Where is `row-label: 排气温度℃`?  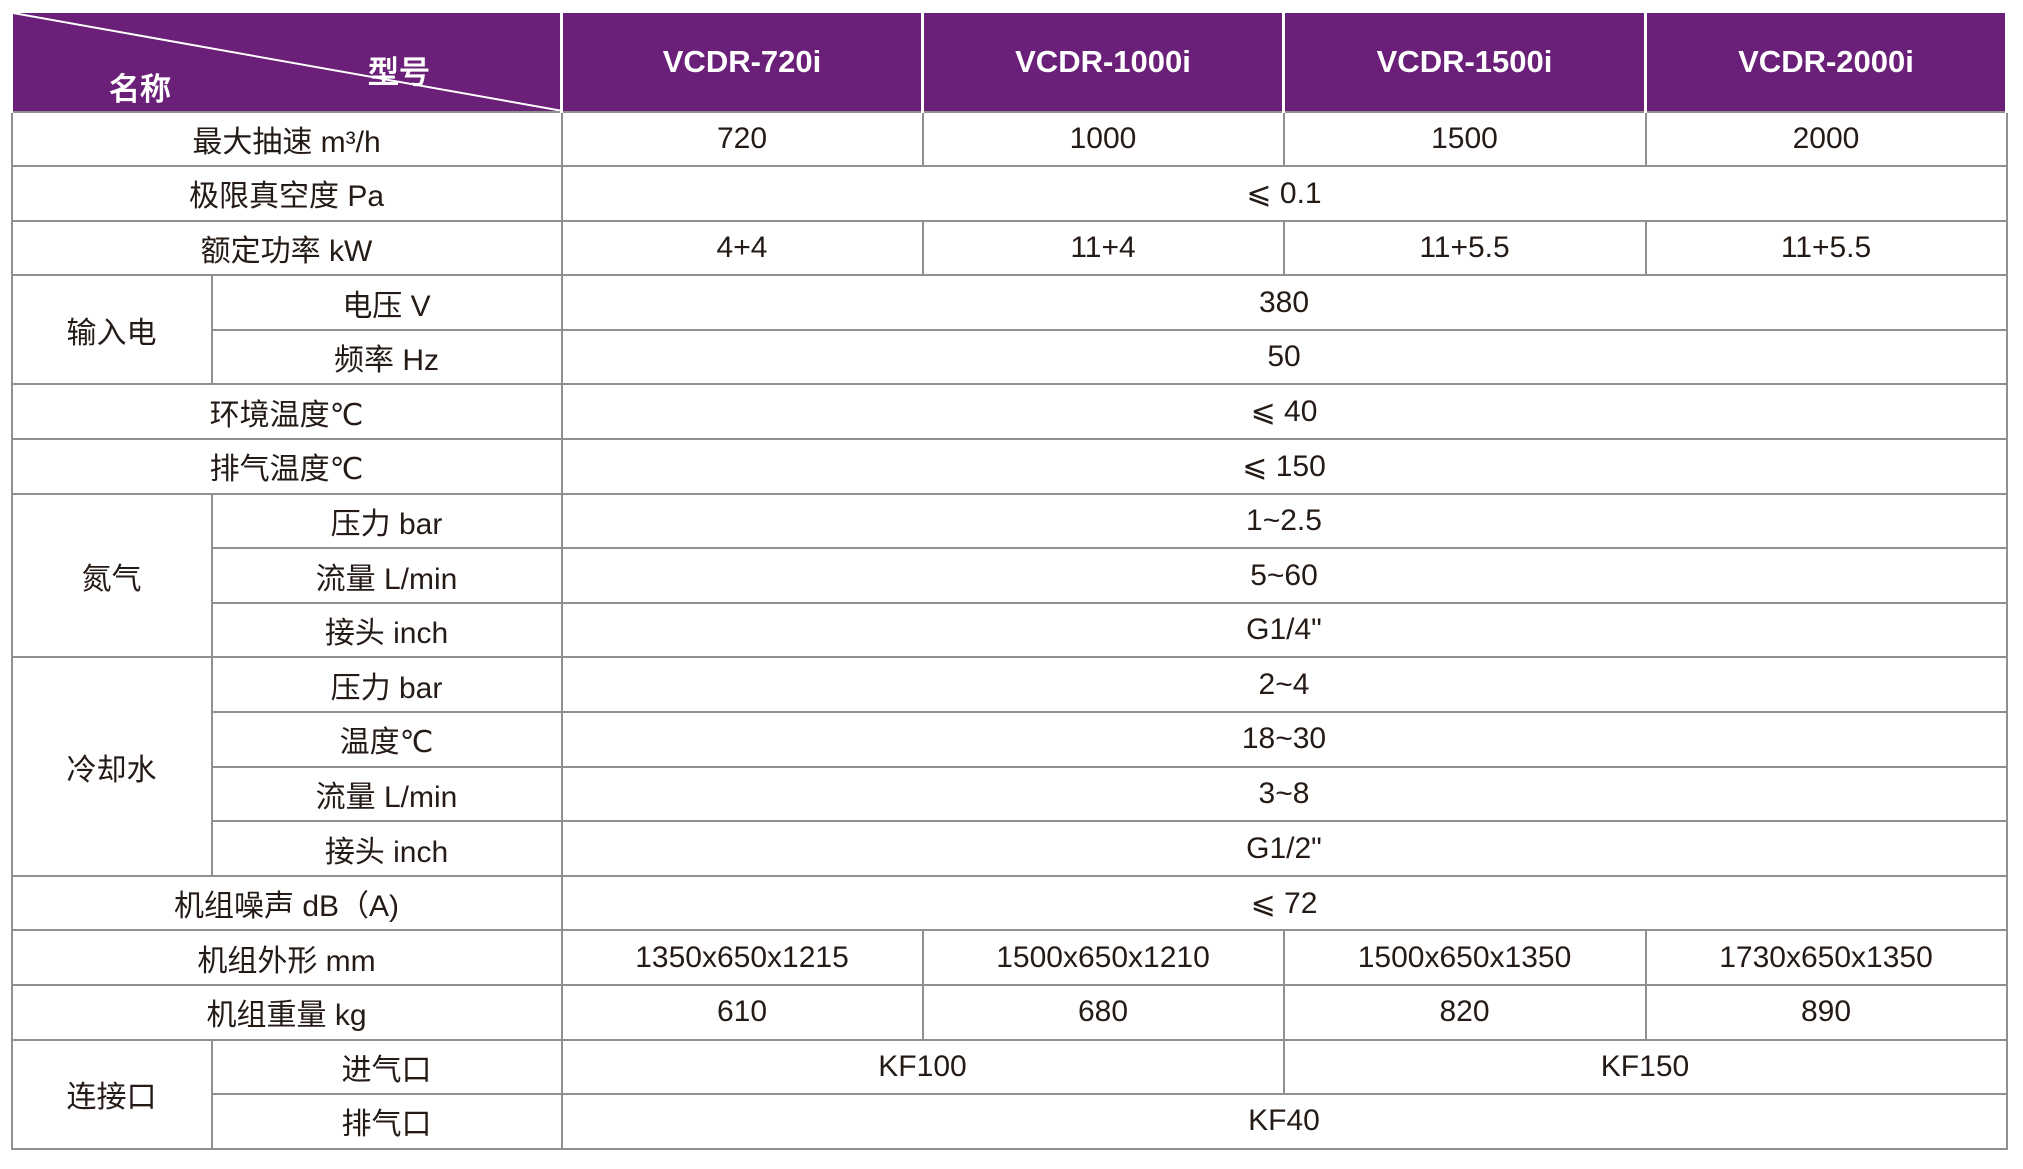
row-label: 排气温度℃ is located at coordinates (286, 466).